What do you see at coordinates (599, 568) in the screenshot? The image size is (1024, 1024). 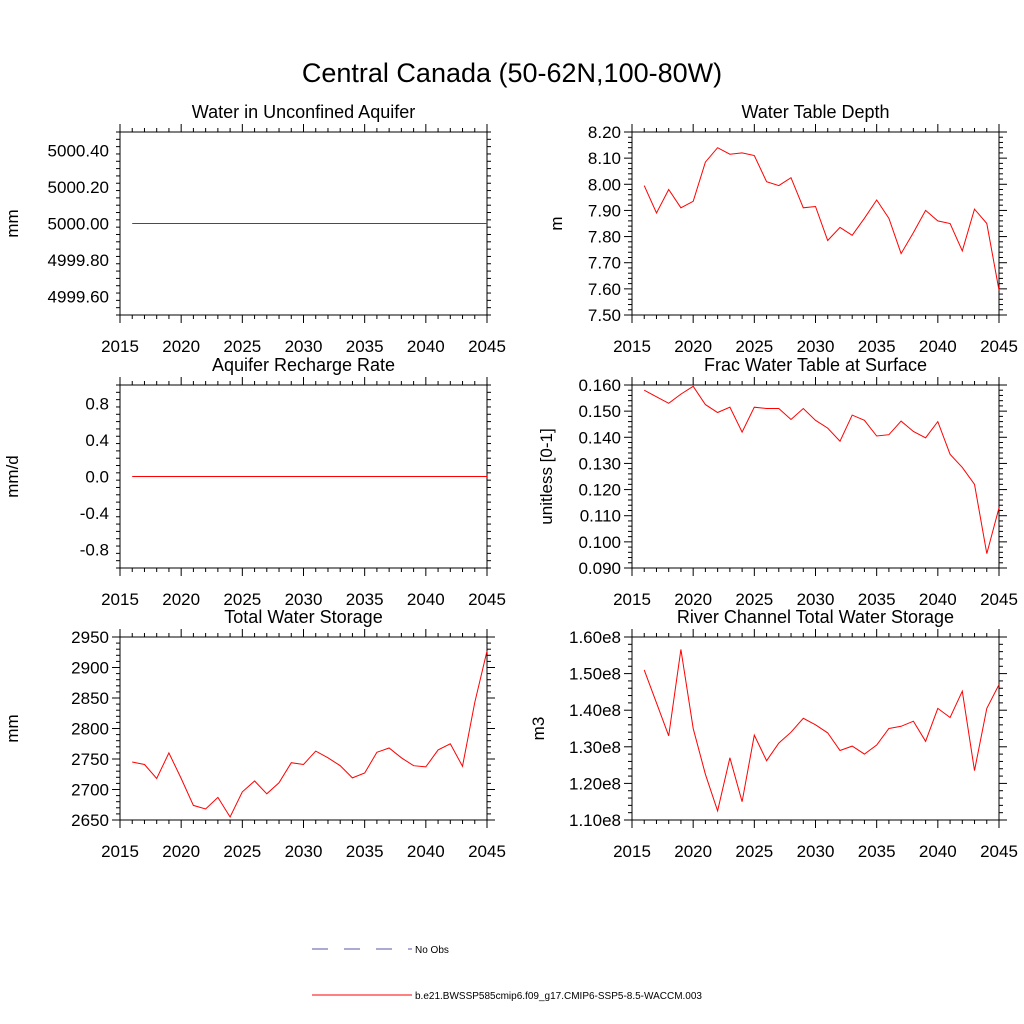 I see `y-tick-label-frac-water-table: 0.090` at bounding box center [599, 568].